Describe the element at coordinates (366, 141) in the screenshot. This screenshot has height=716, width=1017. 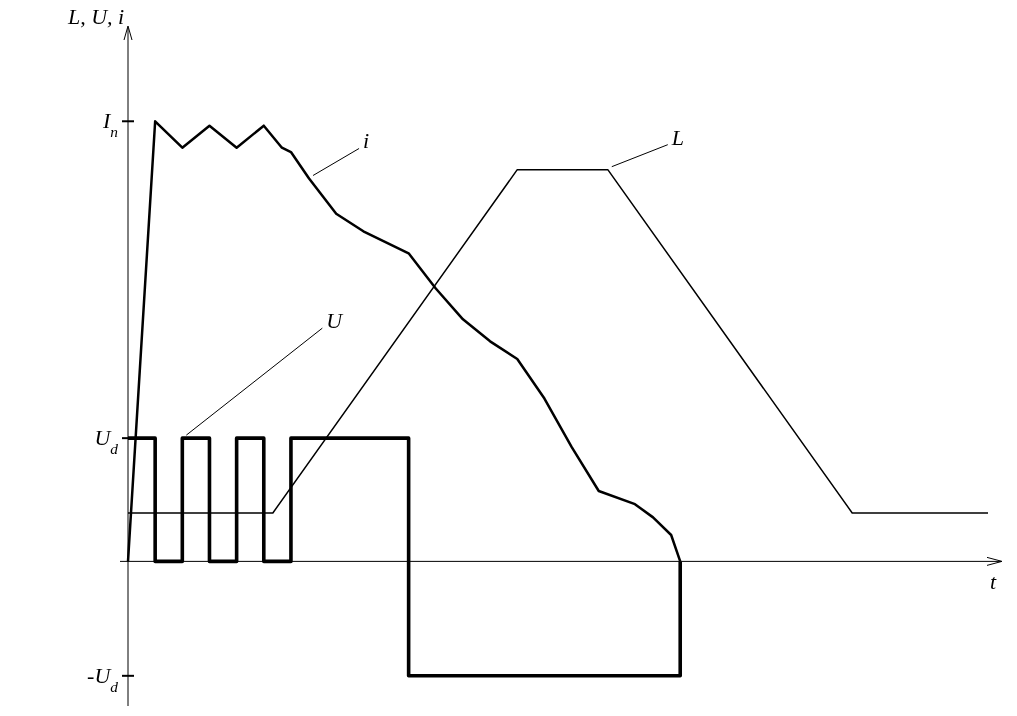
I see `text: i` at that location.